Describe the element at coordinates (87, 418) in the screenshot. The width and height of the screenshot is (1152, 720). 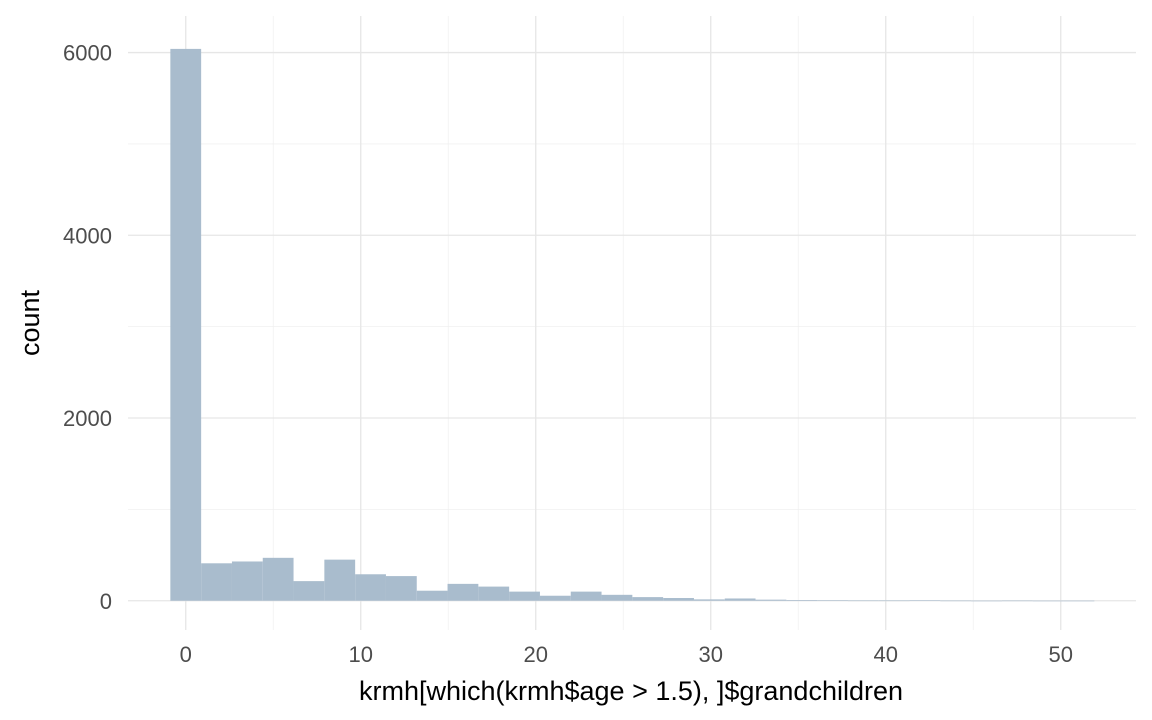
I see `y-tick-label: 2000` at that location.